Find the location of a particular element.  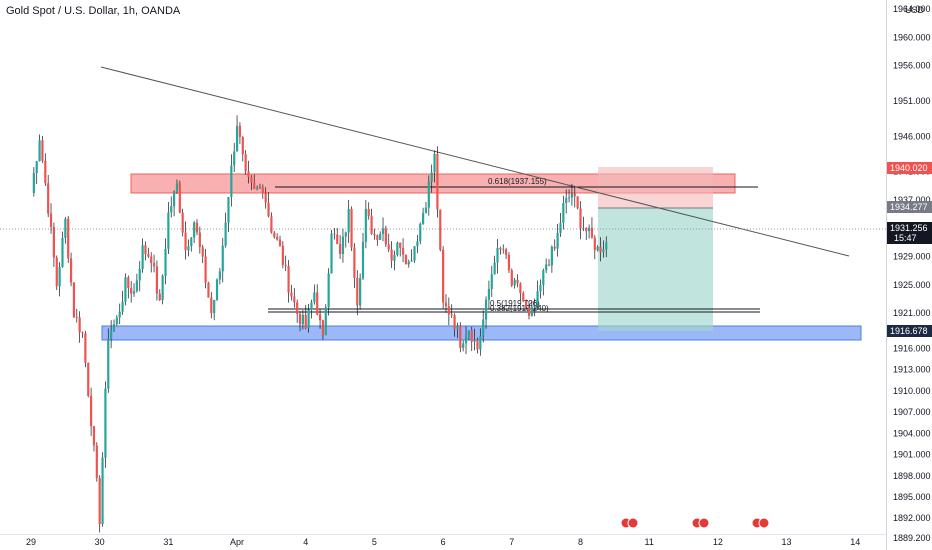

x-tick-label: 31 is located at coordinates (168, 542).